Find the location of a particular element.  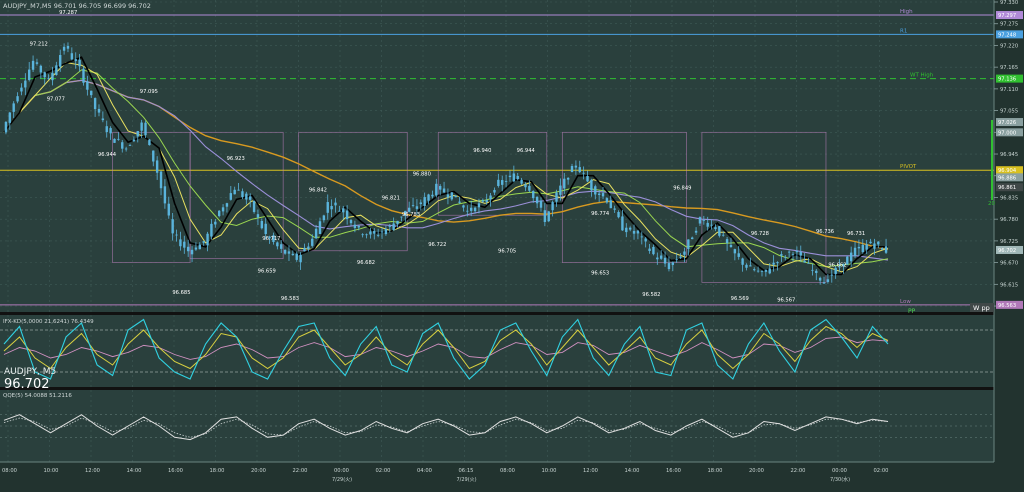

wpp-label: W pp is located at coordinates (981, 308).